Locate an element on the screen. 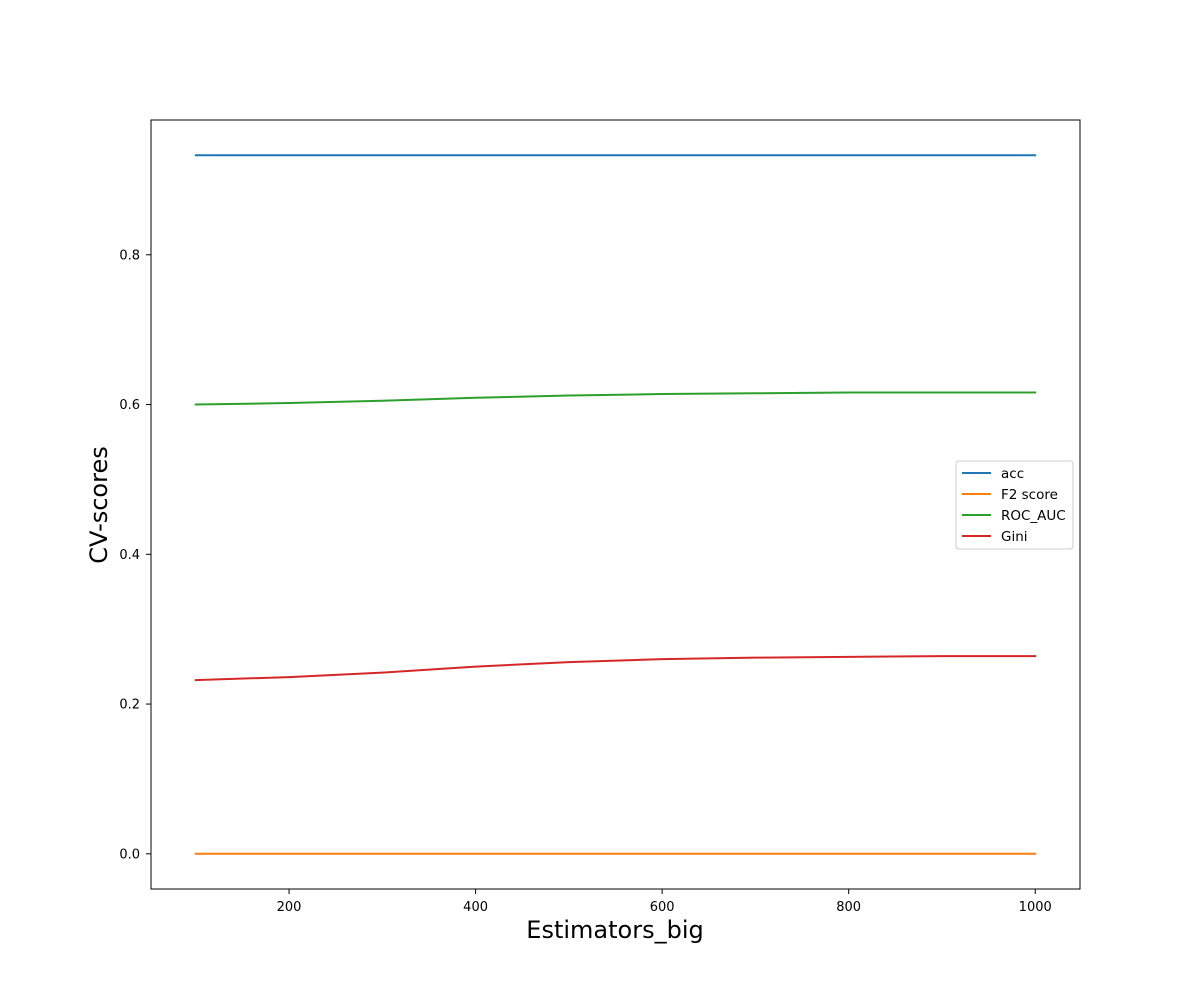 The height and width of the screenshot is (1000, 1200). x-tick-label: 1000 is located at coordinates (1035, 907).